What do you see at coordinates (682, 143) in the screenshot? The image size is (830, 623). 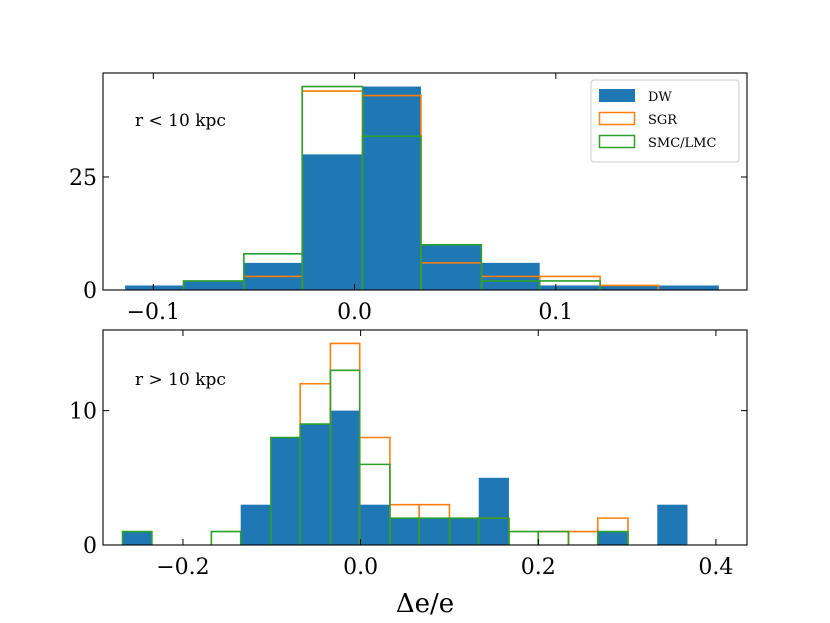 I see `legend-label: SMC/LMC` at bounding box center [682, 143].